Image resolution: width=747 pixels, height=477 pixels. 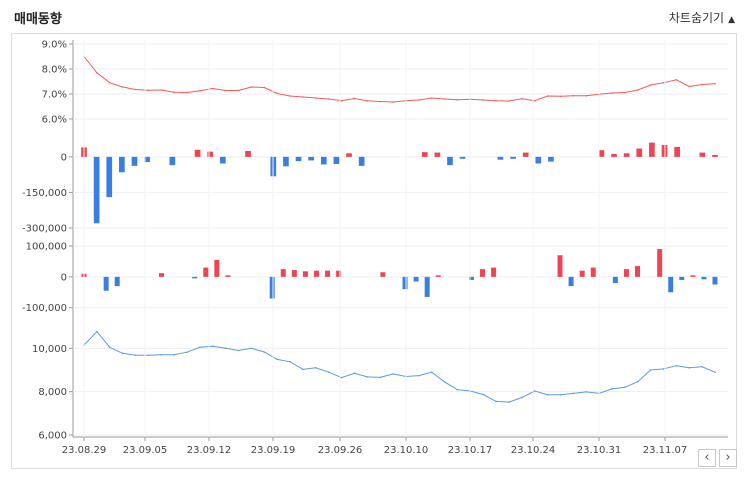 I want to click on triangle-up-icon: ▲, so click(x=731, y=20).